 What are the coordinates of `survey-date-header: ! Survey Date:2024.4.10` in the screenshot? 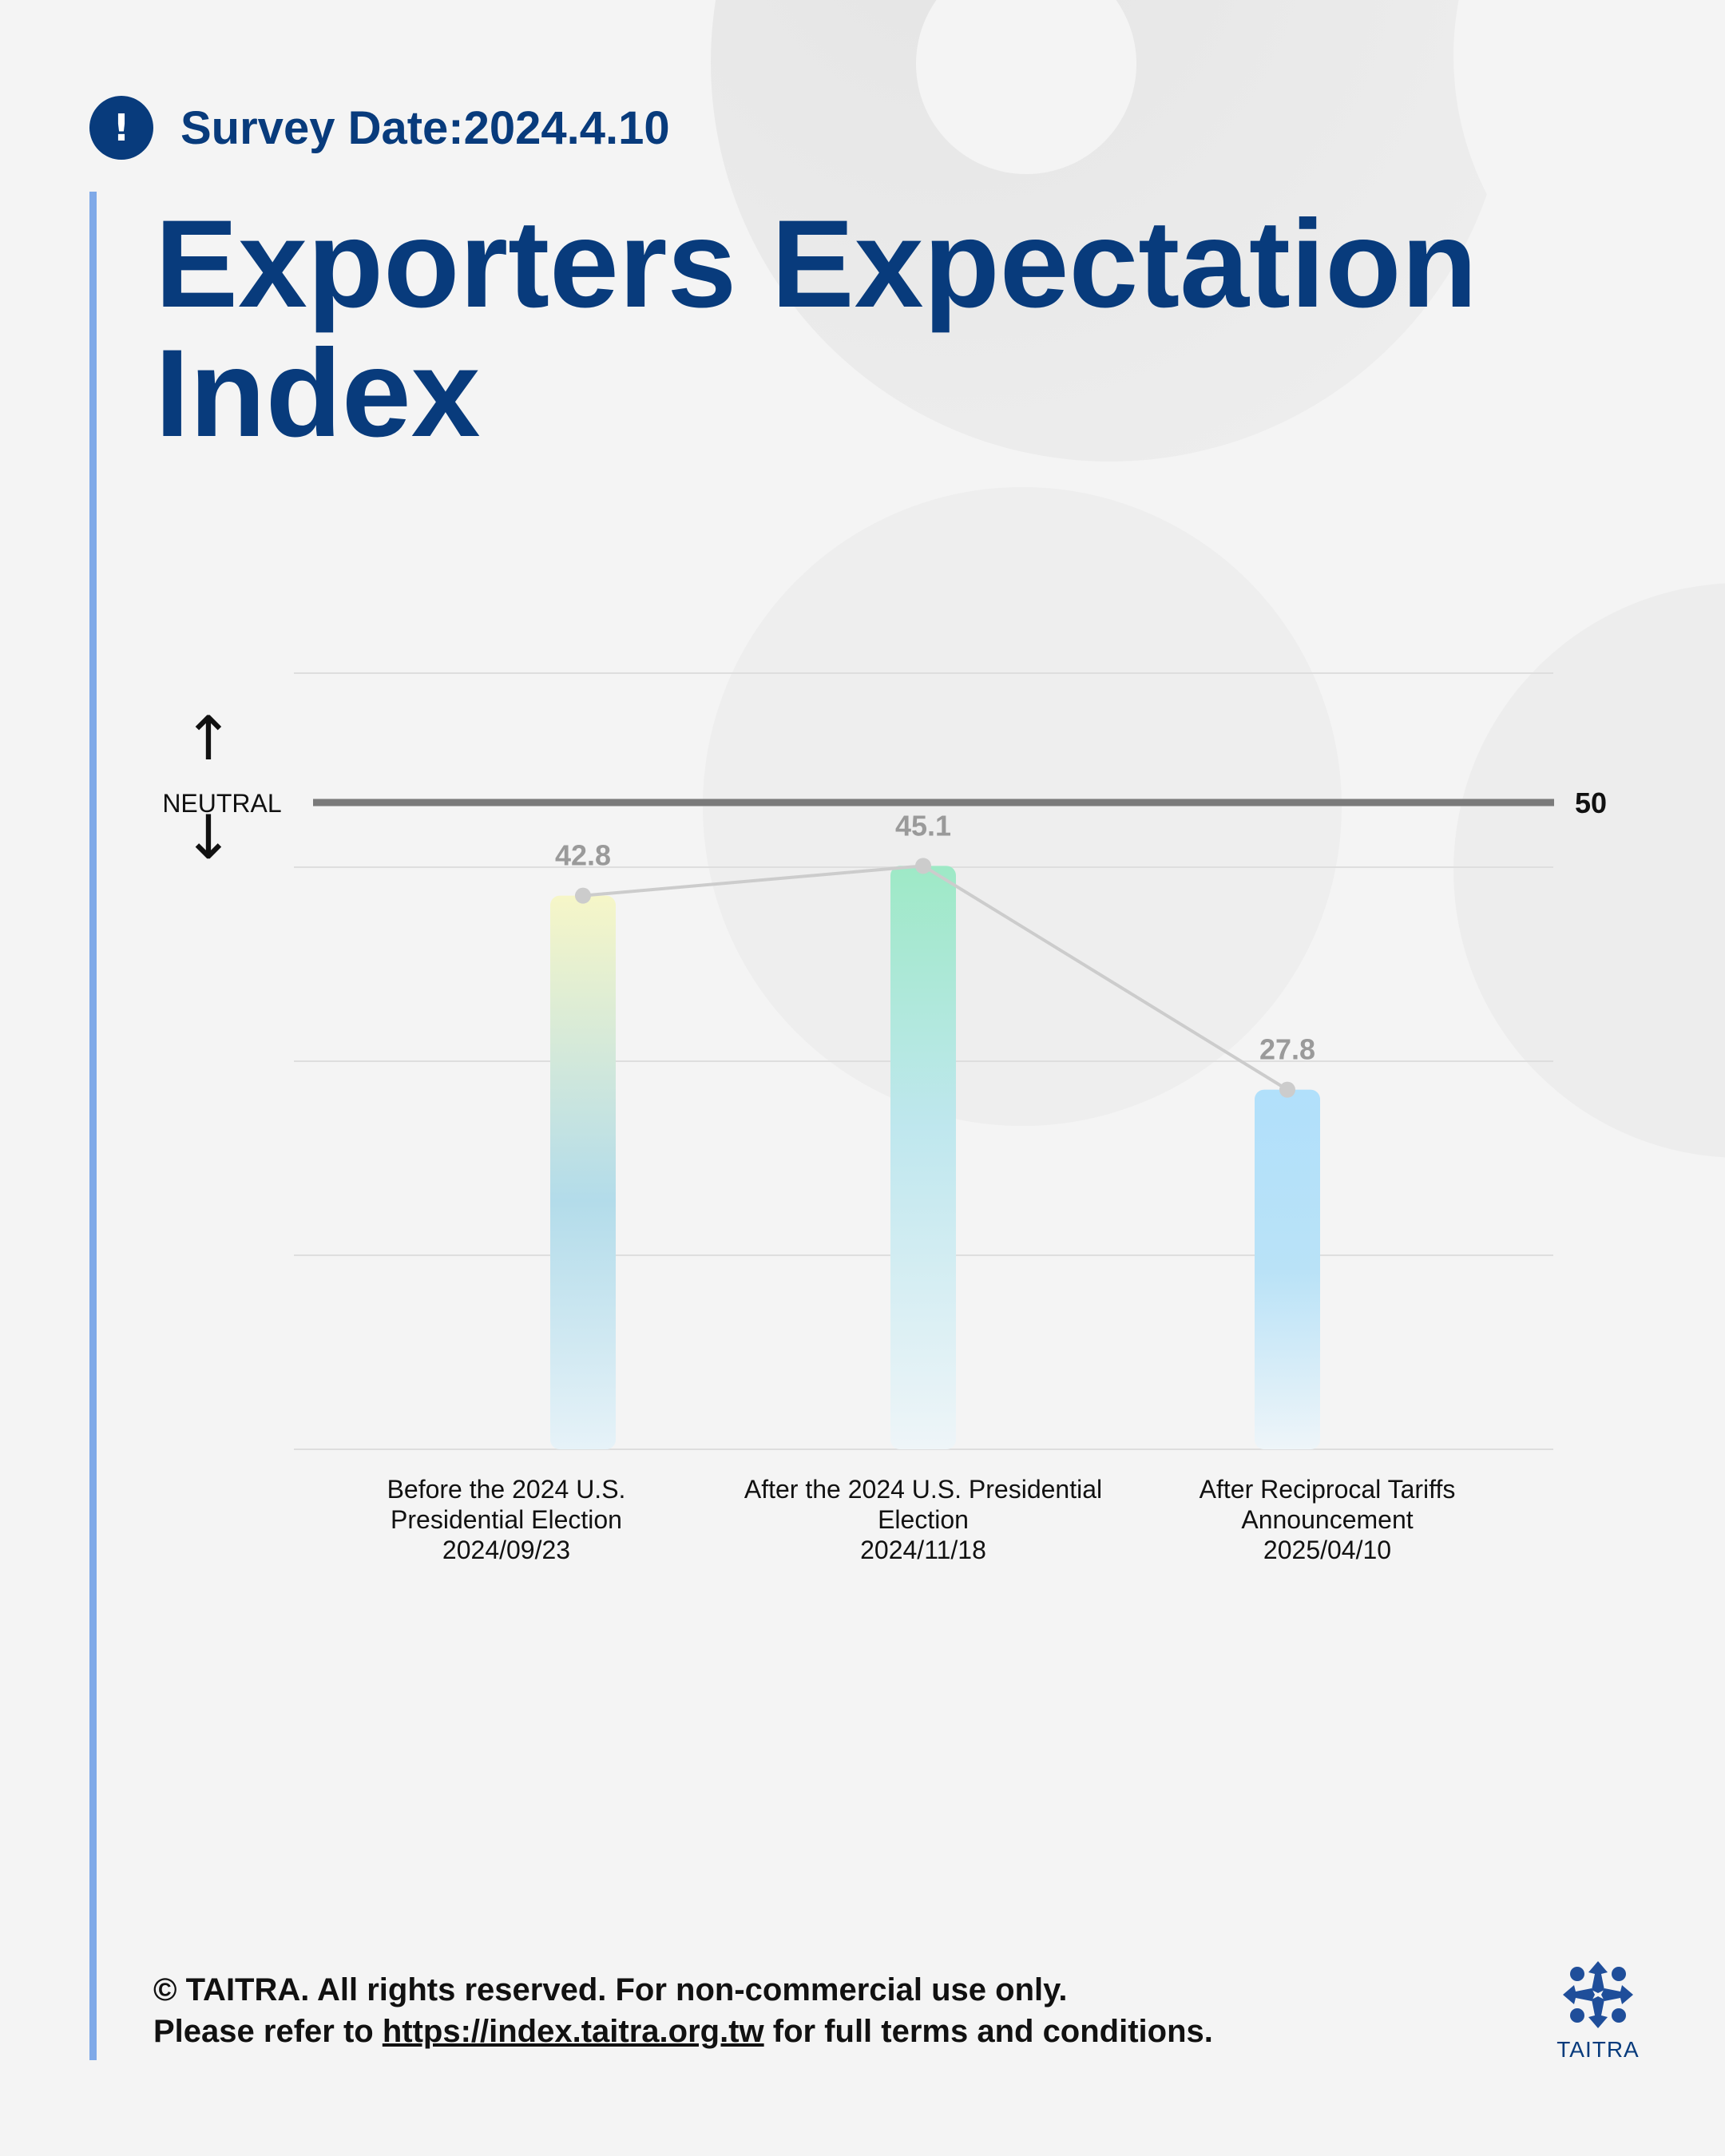 It's located at (380, 127).